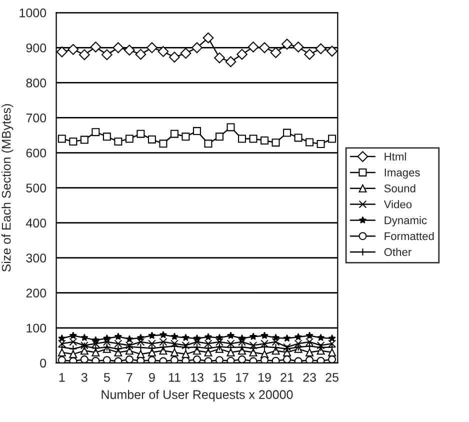 The width and height of the screenshot is (469, 422). I want to click on y-tick-label: 100, so click(36, 328).